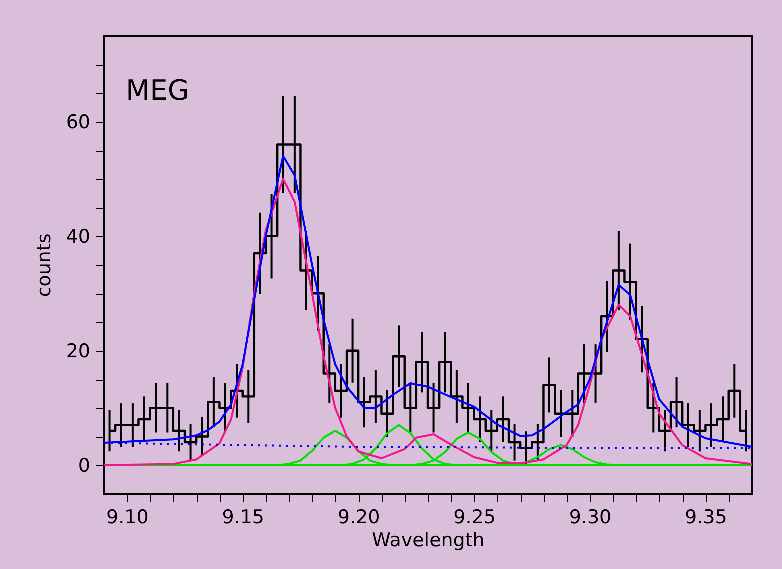 This screenshot has width=782, height=569. I want to click on y-tick-label: 20, so click(78, 351).